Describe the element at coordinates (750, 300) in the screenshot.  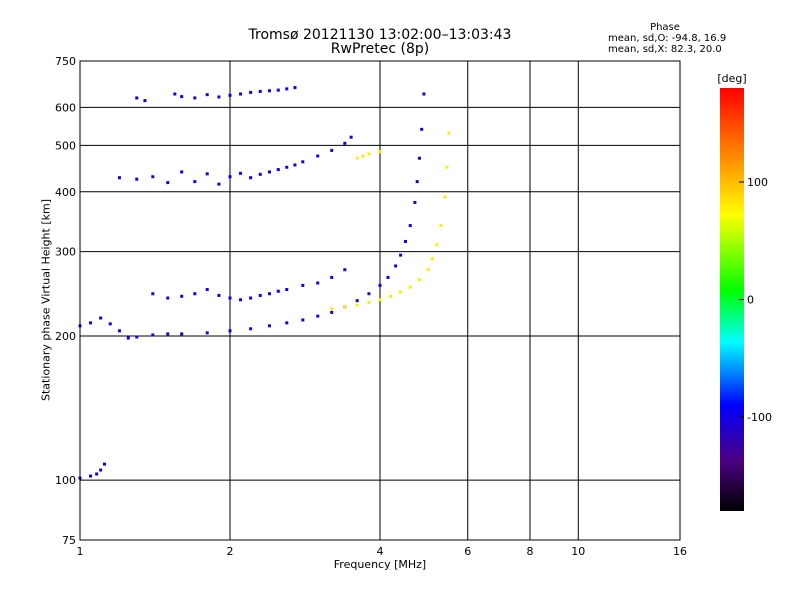
I see `colorbar-tick-label: 0` at that location.